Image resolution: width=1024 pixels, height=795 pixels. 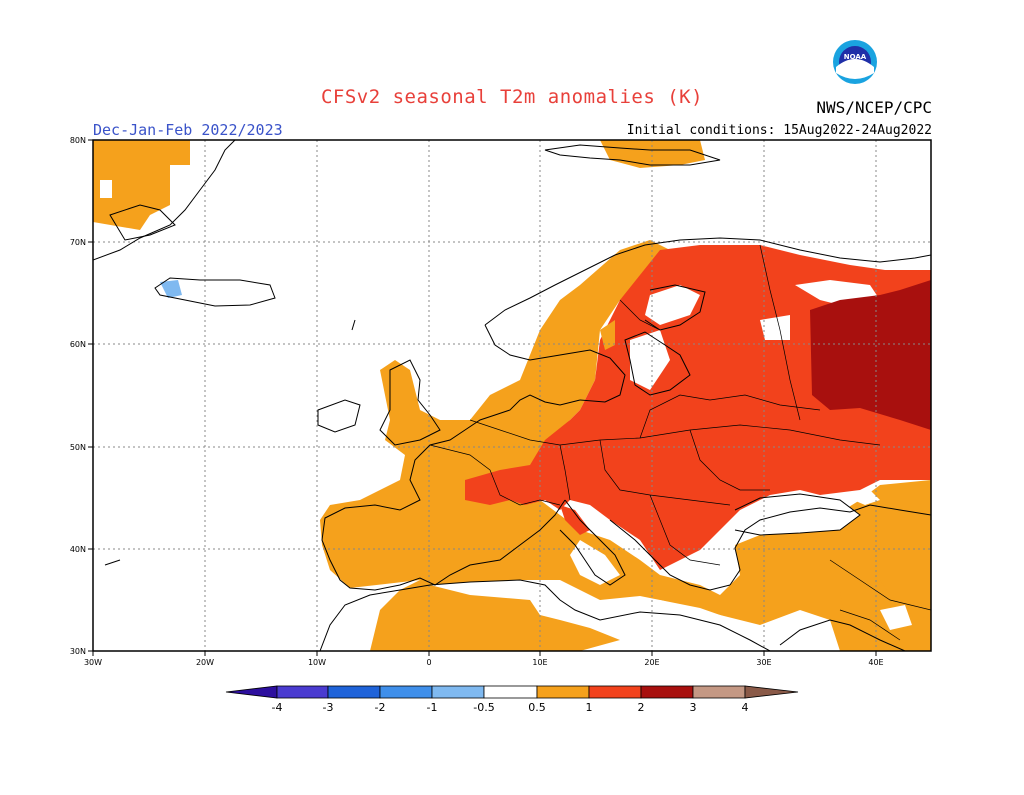 I want to click on lon-tick-label: 0, so click(x=428, y=662).